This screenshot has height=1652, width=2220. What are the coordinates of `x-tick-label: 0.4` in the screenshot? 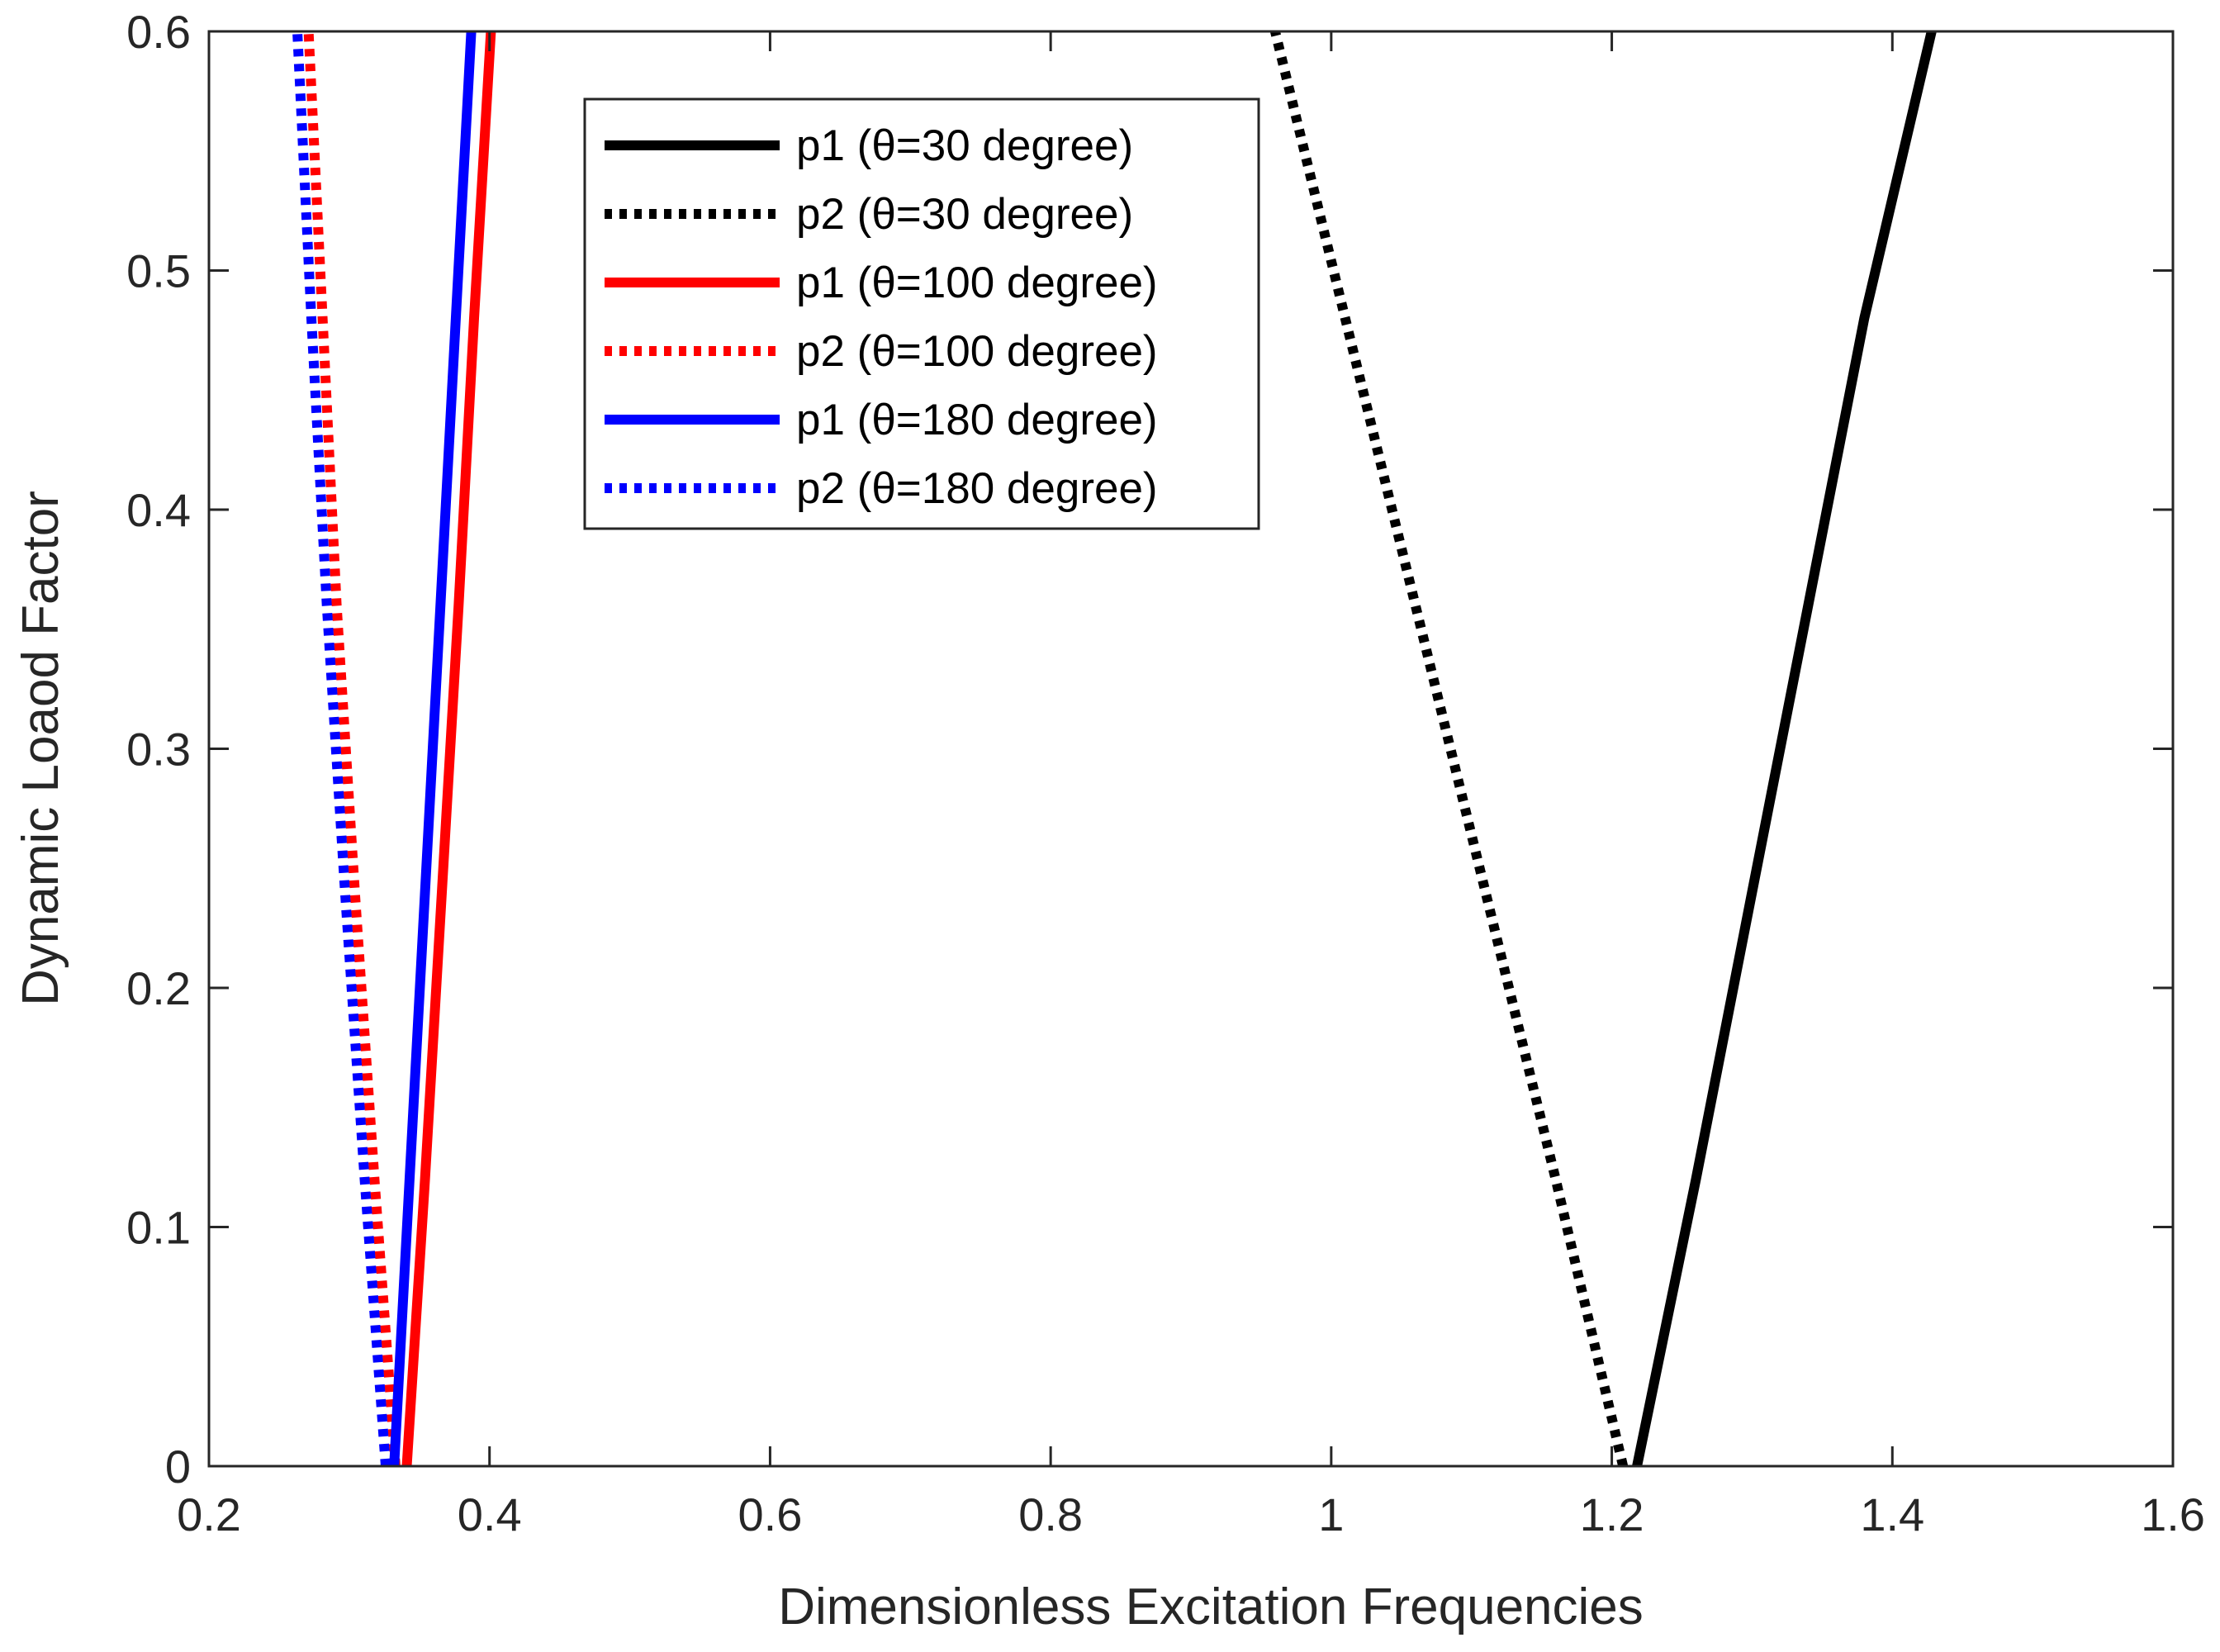 It's located at (490, 1514).